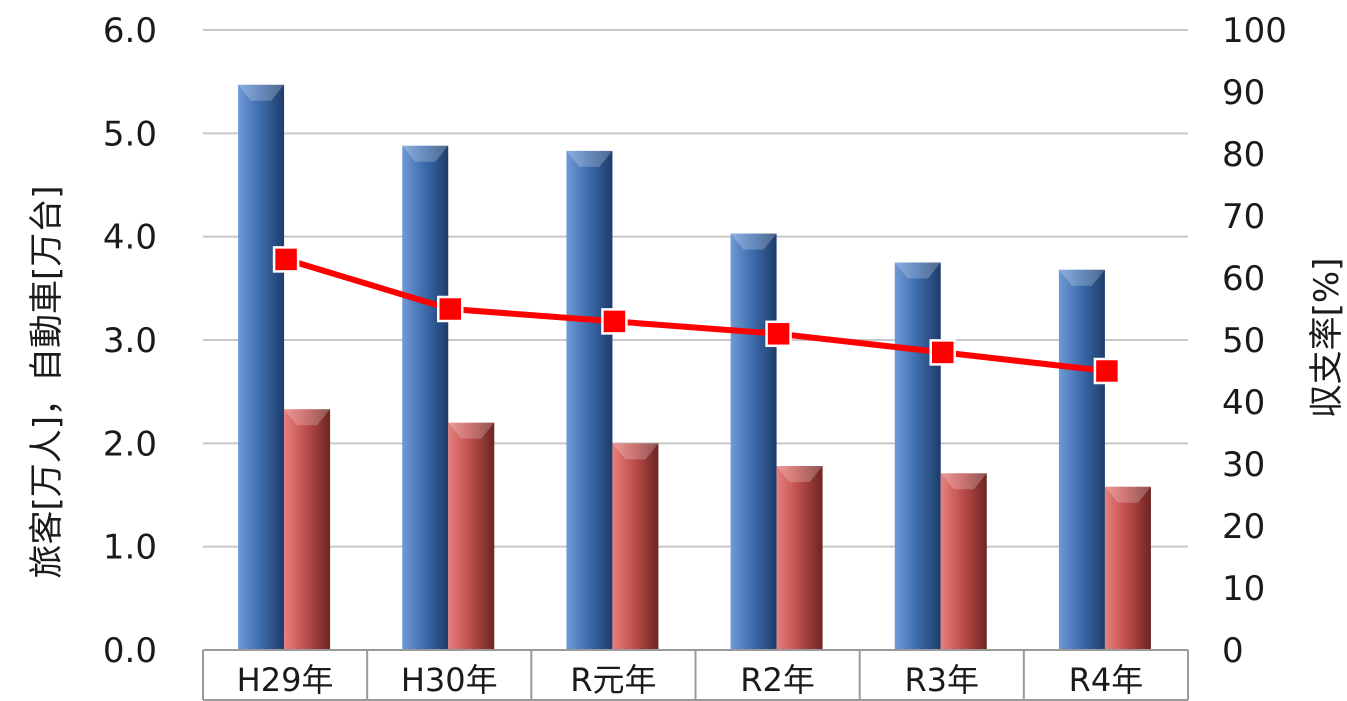 The height and width of the screenshot is (701, 1347). Describe the element at coordinates (1243, 155) in the screenshot. I see `y-tick-label-right: 80` at that location.